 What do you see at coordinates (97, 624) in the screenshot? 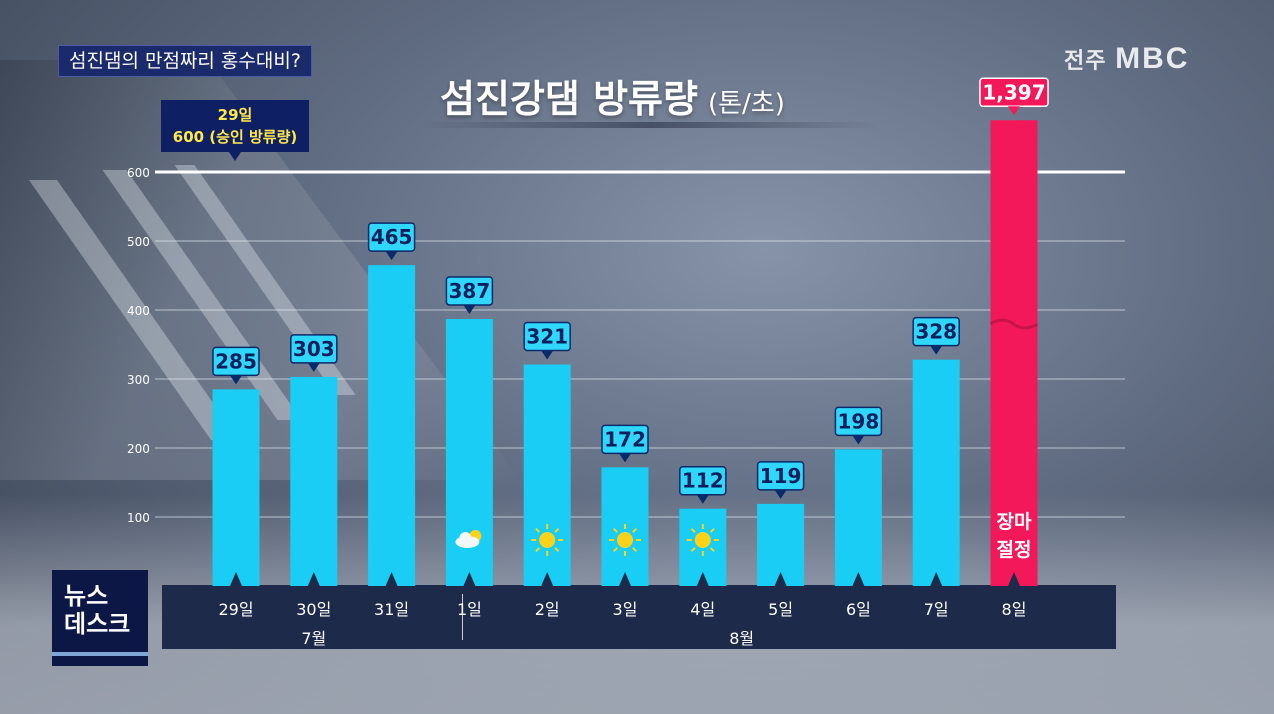
I see `news-desk-line2: 데스크` at bounding box center [97, 624].